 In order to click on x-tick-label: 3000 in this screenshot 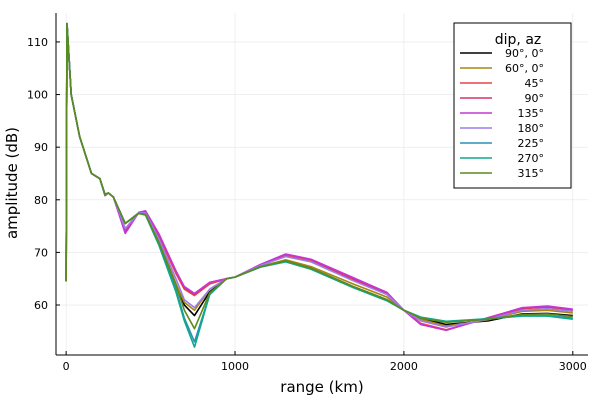, I will do `click(573, 366)`.